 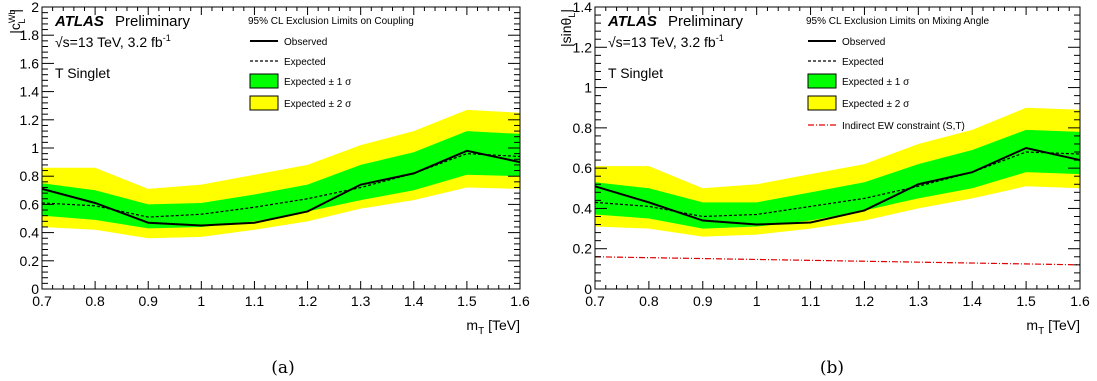 I want to click on y-axis-label: |sinθL|, so click(x=567, y=28).